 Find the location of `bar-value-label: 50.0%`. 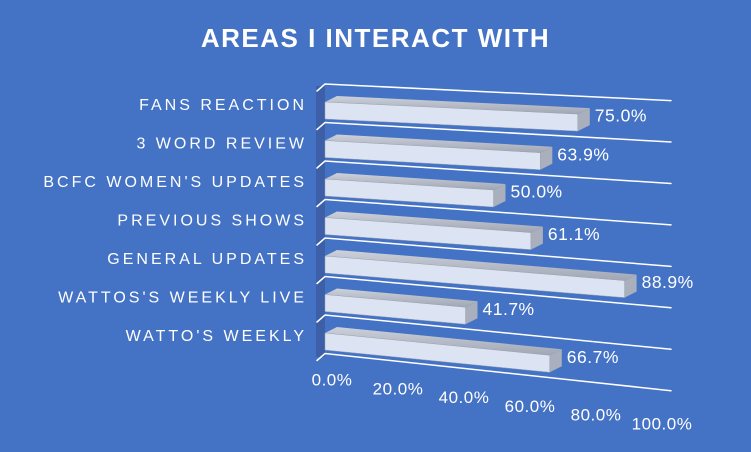

bar-value-label: 50.0% is located at coordinates (537, 192).